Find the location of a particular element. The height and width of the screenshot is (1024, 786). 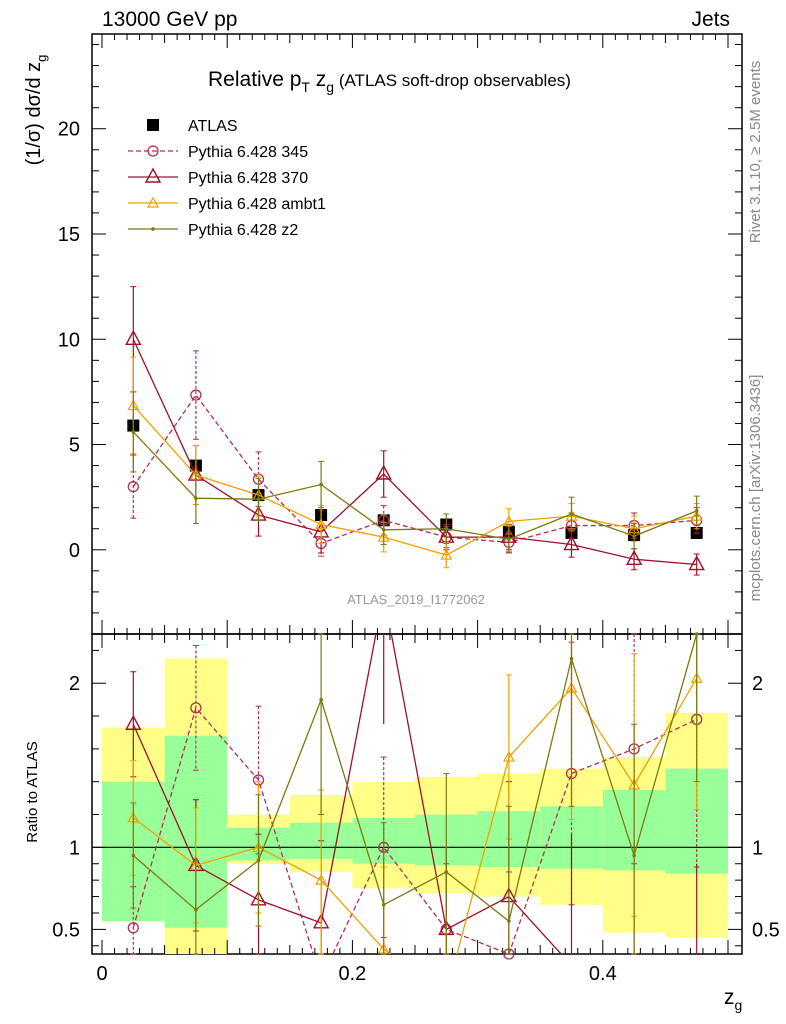

ratio-ytick-label-right: 1 is located at coordinates (757, 848).